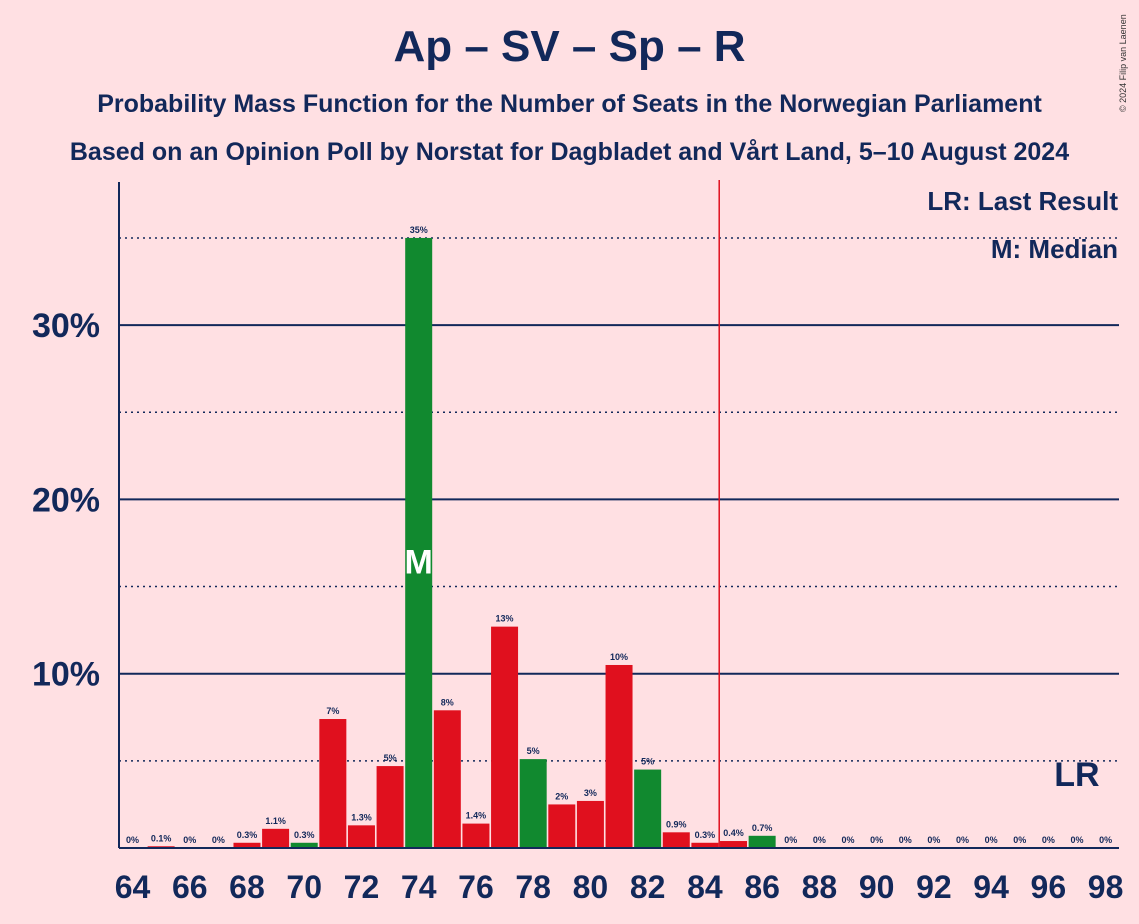 Image resolution: width=1139 pixels, height=924 pixels. What do you see at coordinates (991, 887) in the screenshot?
I see `x-tick-label: 94` at bounding box center [991, 887].